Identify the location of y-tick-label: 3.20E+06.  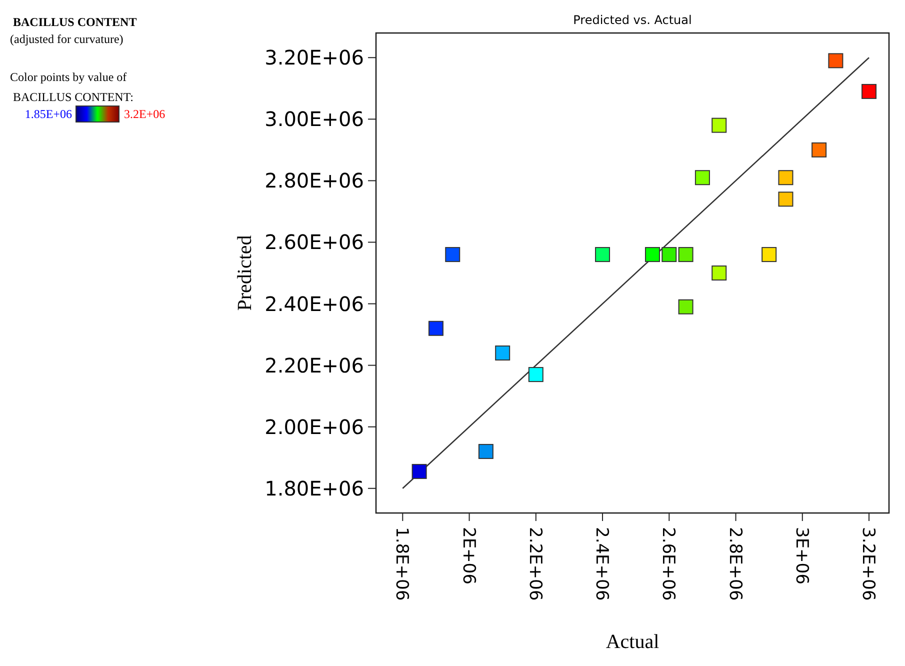
(314, 58).